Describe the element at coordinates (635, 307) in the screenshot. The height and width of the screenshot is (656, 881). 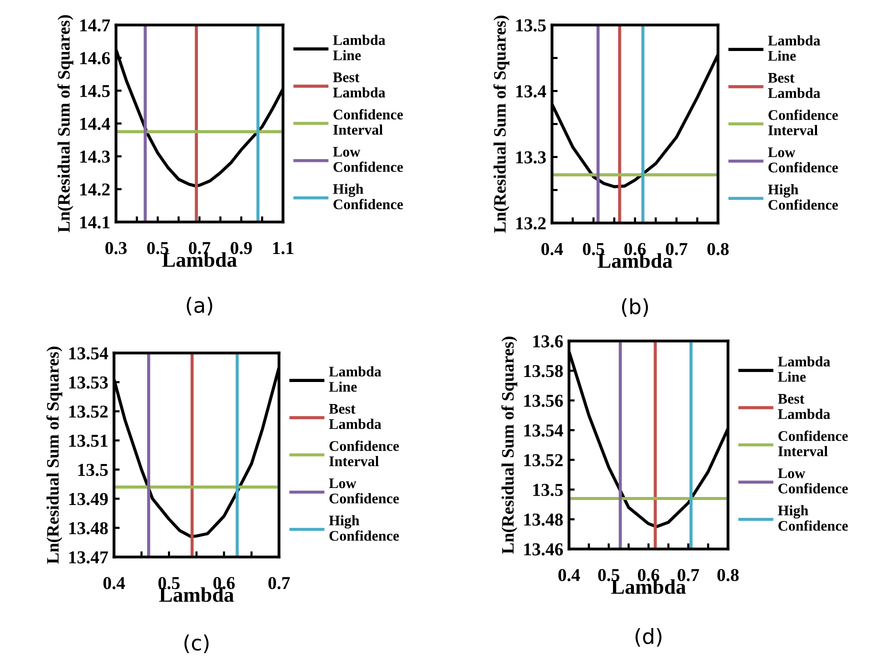
I see `text: (b)` at that location.